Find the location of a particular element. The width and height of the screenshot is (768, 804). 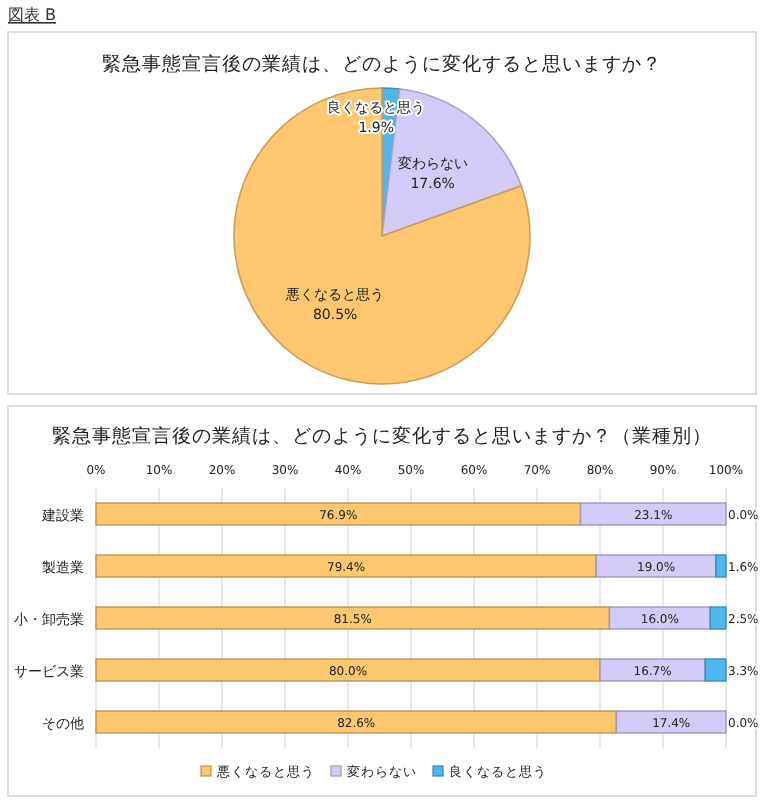

chart-title: 緊急事態宣言後の業績は、どのように変化すると思いますか？ is located at coordinates (382, 64).